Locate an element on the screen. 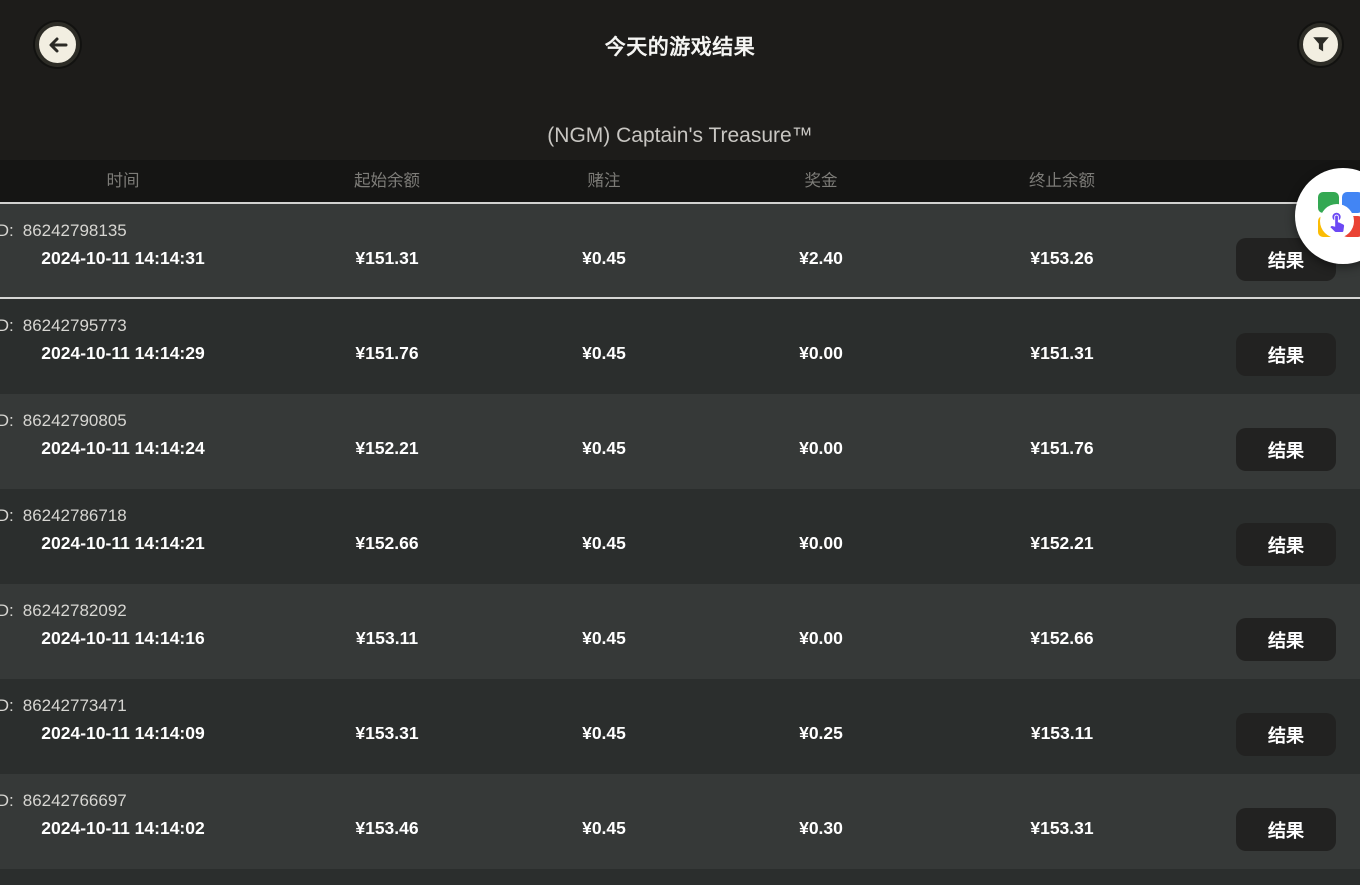 The image size is (1360, 885). funnel-icon is located at coordinates (1321, 45).